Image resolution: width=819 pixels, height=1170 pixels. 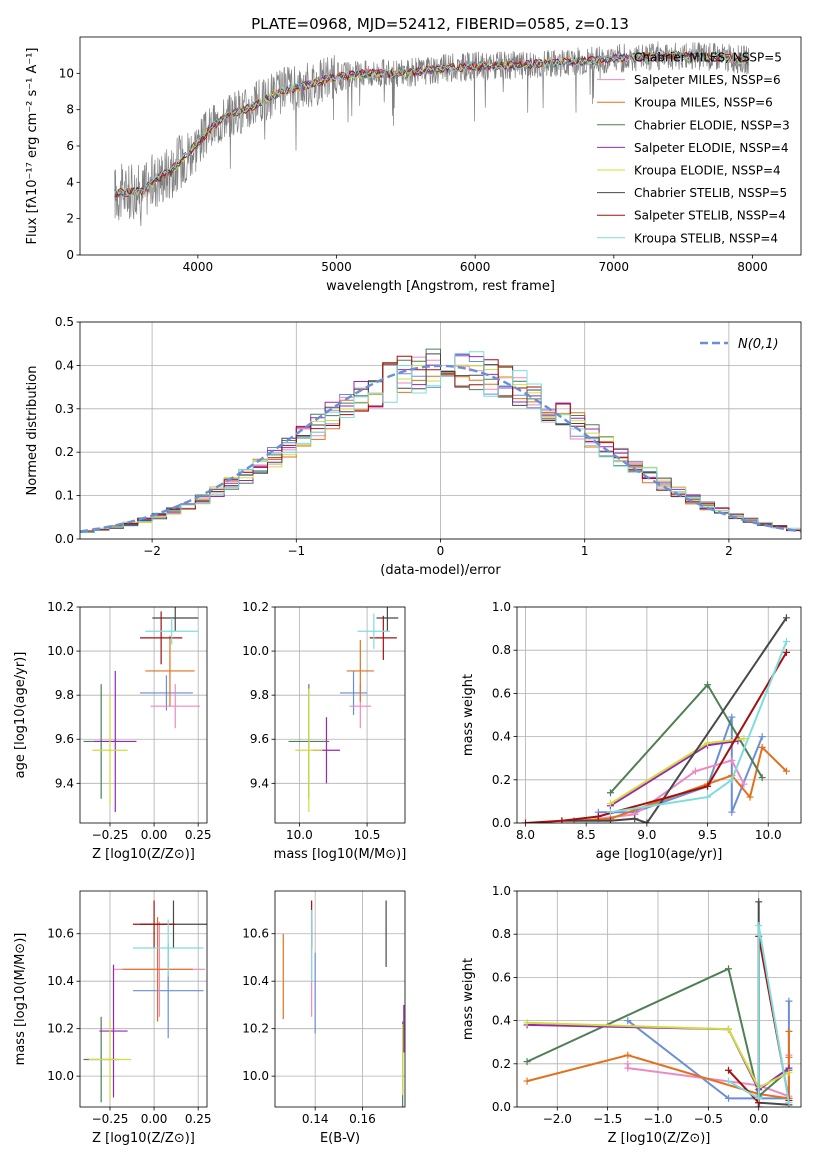 What do you see at coordinates (710, 193) in the screenshot?
I see `legend-label: Chabrier STELIB, NSSP=5` at bounding box center [710, 193].